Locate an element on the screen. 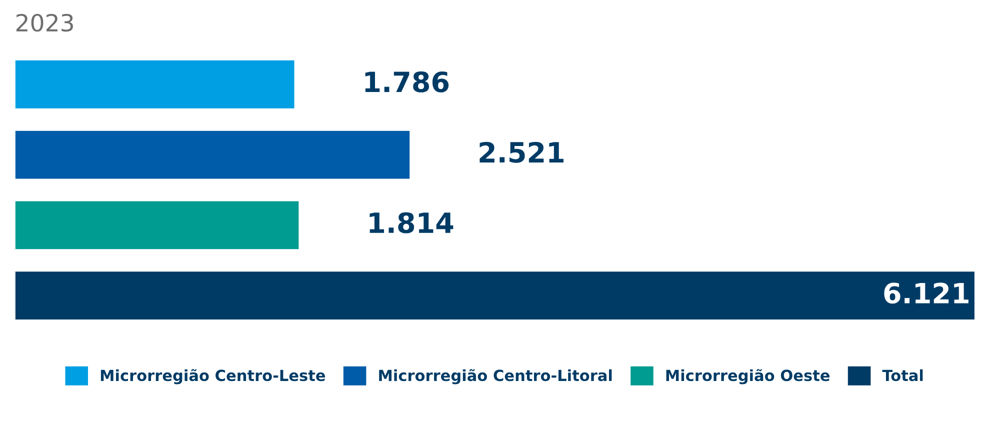 Image resolution: width=983 pixels, height=447 pixels. legend-label: Microrregião Centro-Litoral is located at coordinates (495, 376).